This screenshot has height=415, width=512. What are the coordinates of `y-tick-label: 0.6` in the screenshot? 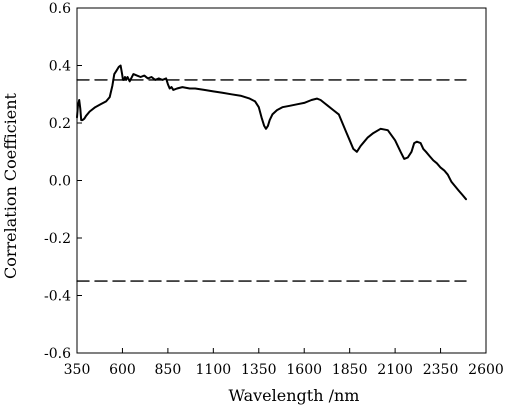 It's located at (60, 9).